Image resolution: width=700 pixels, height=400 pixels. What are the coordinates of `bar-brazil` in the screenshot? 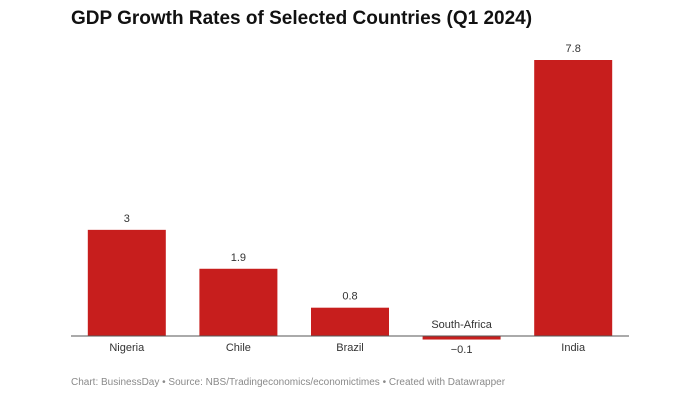 It's located at (350, 321).